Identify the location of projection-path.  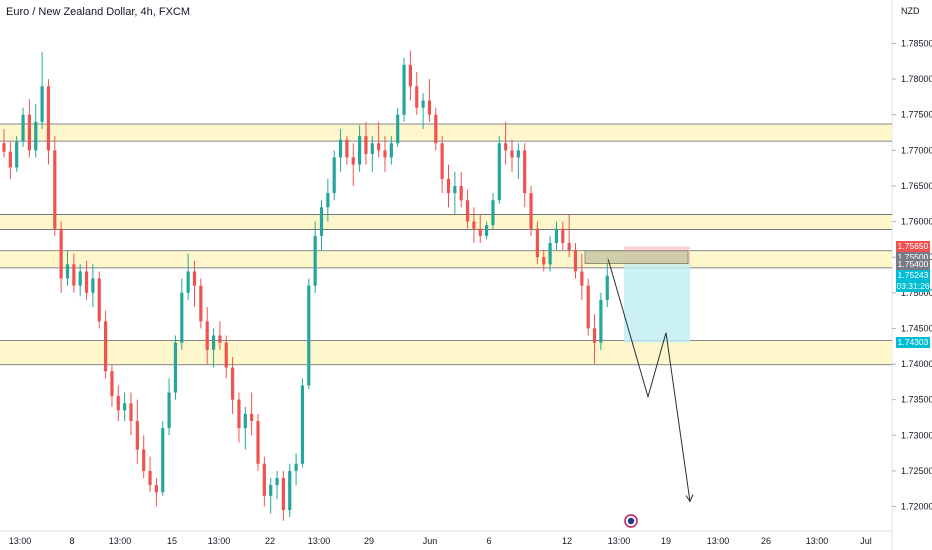
(649, 380).